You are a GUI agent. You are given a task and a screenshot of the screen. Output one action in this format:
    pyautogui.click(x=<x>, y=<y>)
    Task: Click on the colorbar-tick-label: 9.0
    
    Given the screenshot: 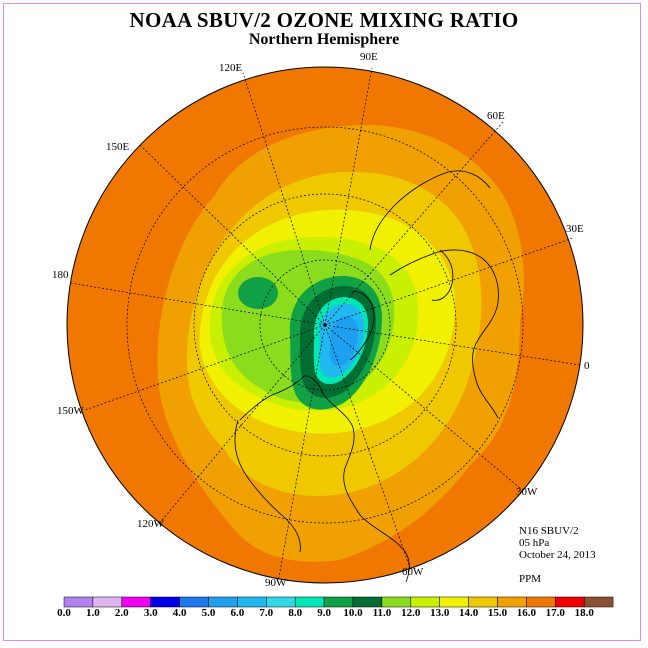 What is the action you would take?
    pyautogui.click(x=324, y=613)
    